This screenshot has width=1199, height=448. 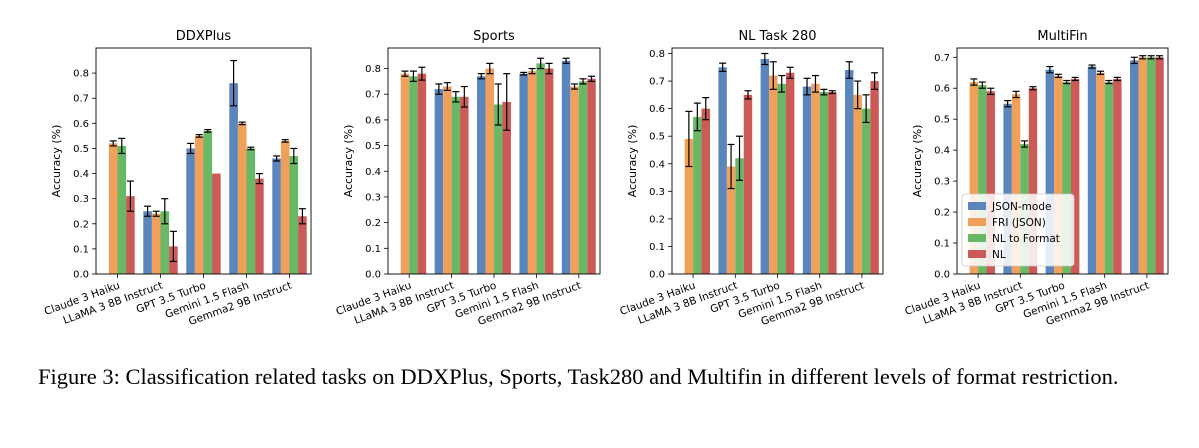 I want to click on legend-swatch-nl, so click(x=977, y=254).